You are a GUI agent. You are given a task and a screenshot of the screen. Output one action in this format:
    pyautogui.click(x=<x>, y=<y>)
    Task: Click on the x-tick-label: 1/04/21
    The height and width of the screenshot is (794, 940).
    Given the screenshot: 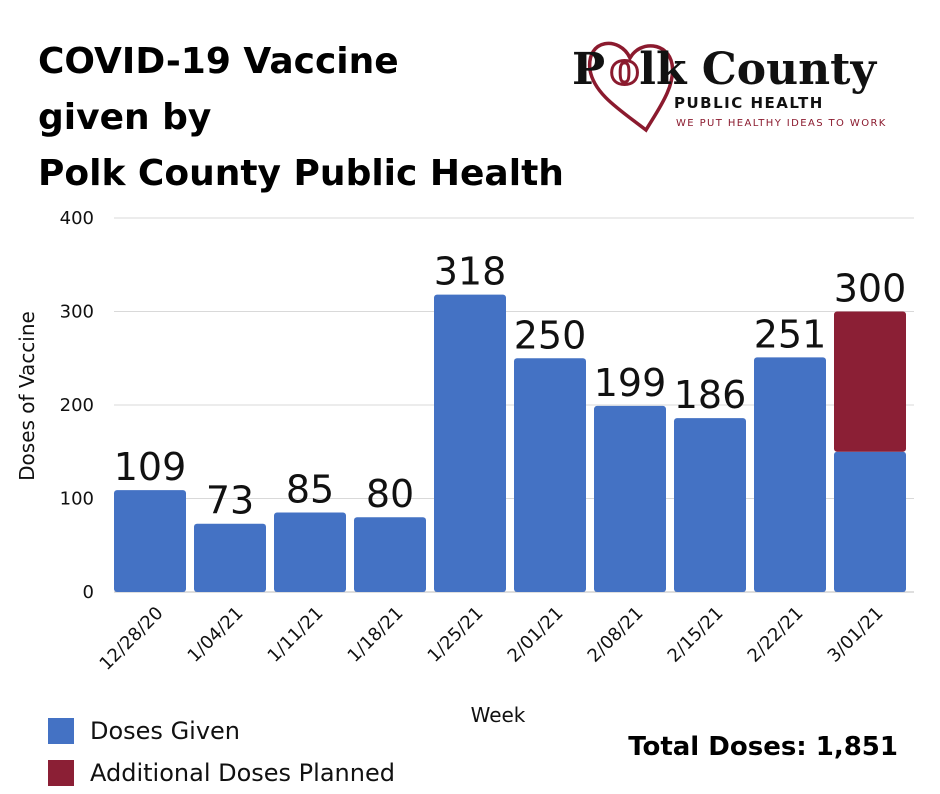 What is the action you would take?
    pyautogui.click(x=216, y=635)
    